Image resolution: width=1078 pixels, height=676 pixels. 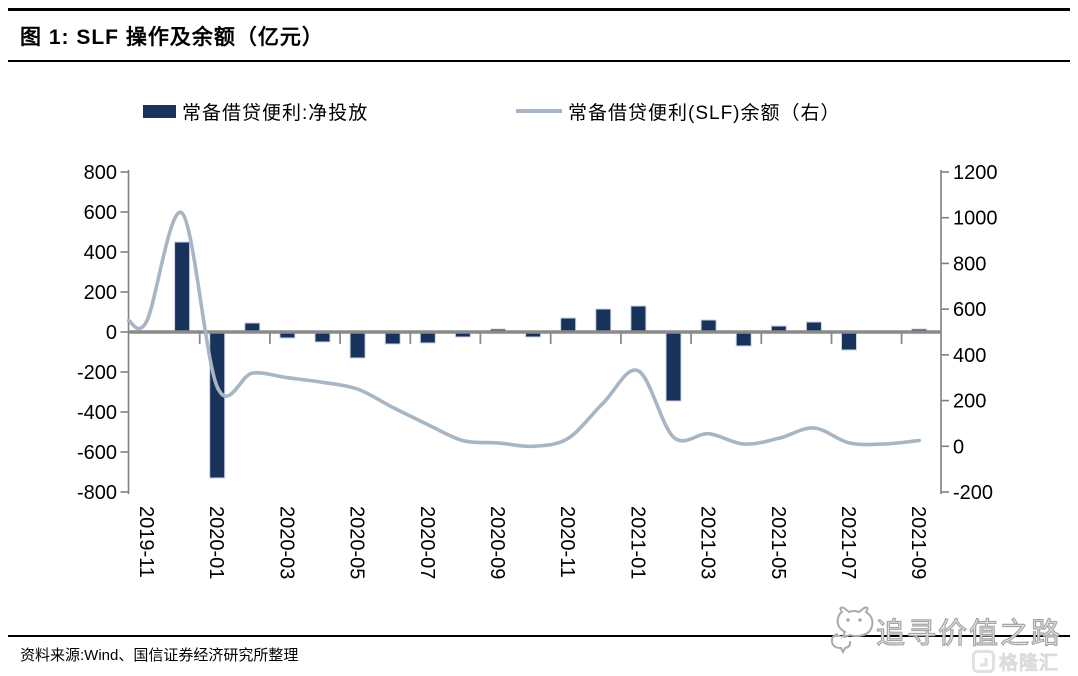 I want to click on right-axis-tick-label: 600, so click(x=969, y=310).